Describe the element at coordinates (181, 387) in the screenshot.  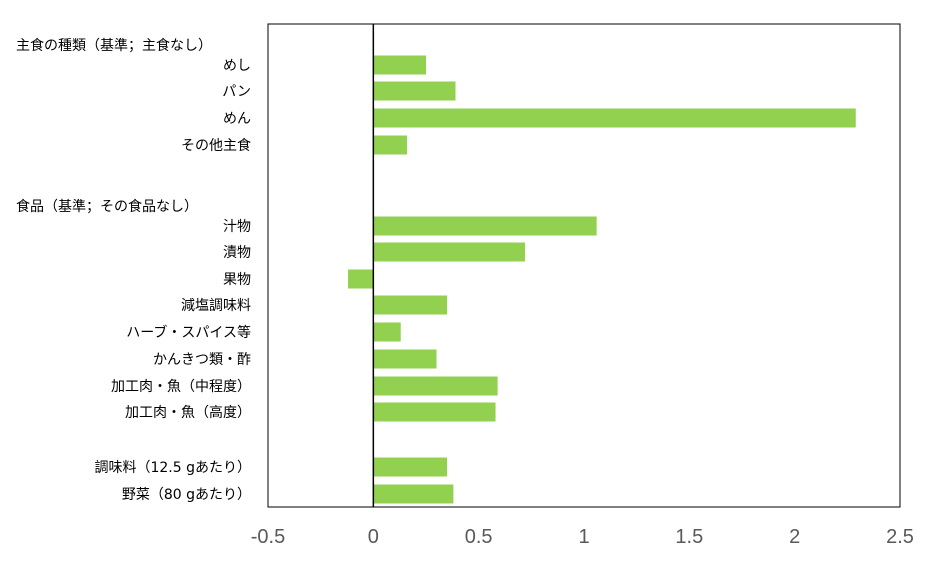
I see `category-label: 加工肉・魚（中程度）` at that location.